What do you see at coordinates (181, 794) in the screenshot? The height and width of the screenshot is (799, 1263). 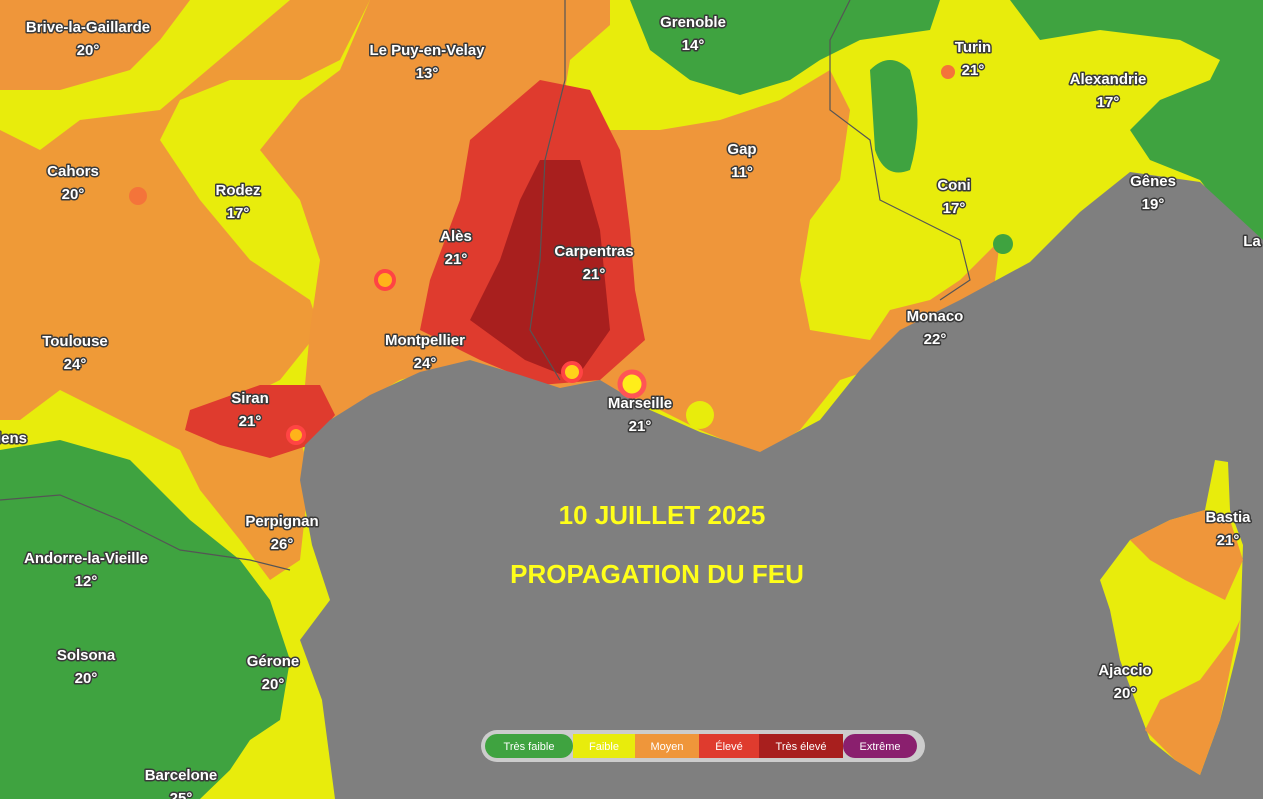 I see `city-temp: 25°` at bounding box center [181, 794].